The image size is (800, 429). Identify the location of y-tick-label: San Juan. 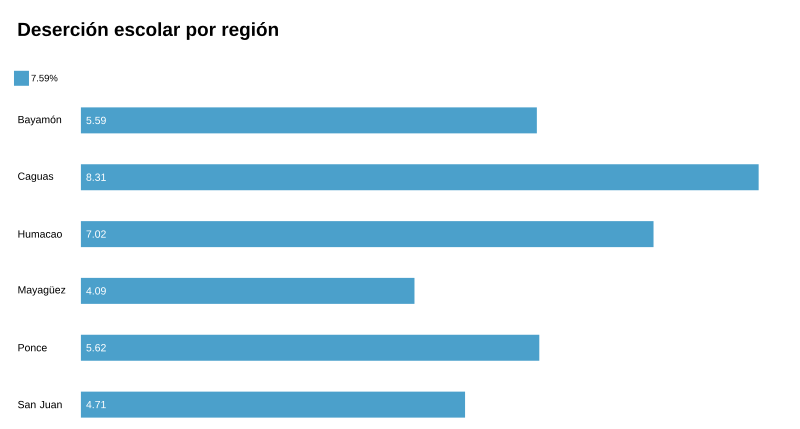
(40, 404).